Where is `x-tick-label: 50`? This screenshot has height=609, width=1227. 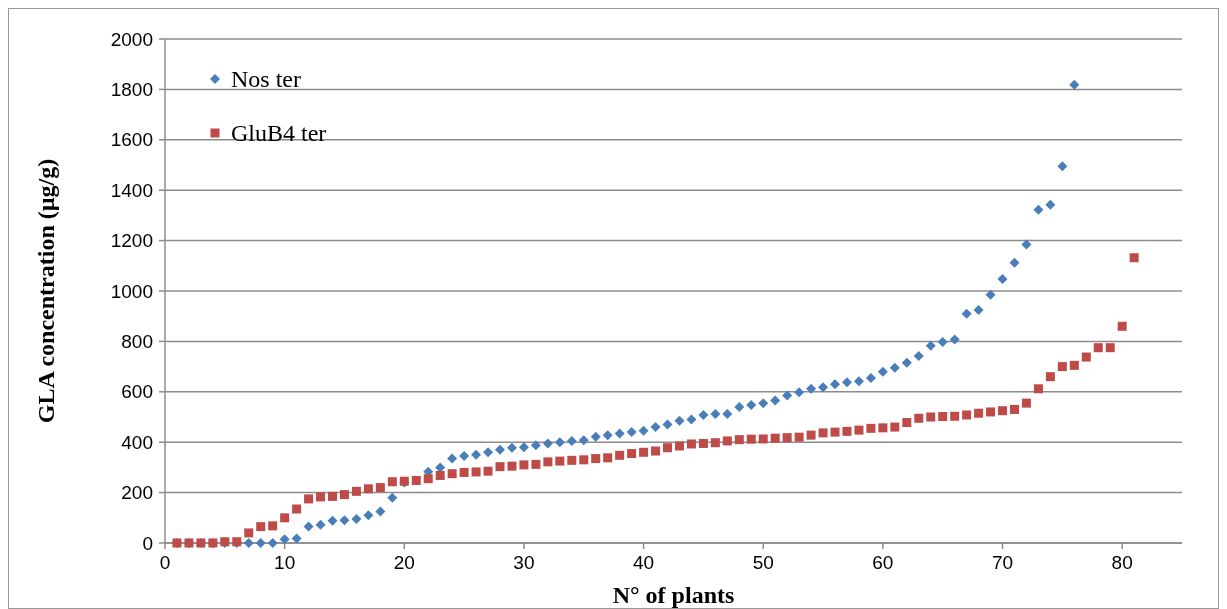 x-tick-label: 50 is located at coordinates (763, 562).